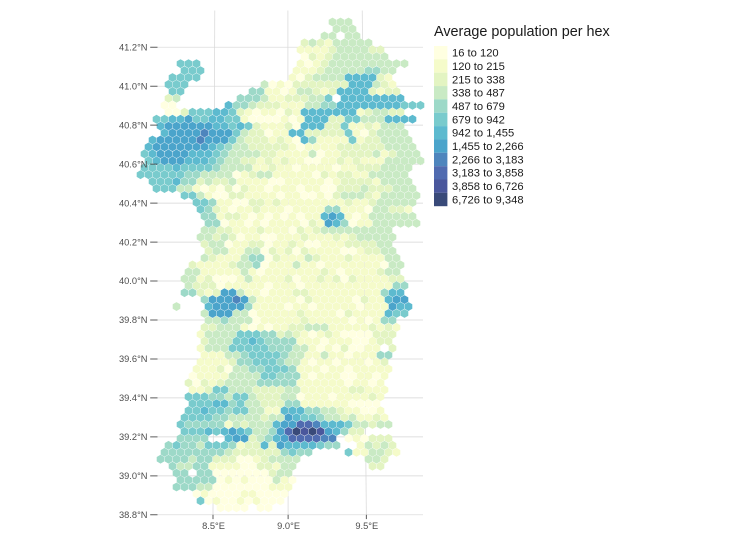 This screenshot has height=548, width=746. What do you see at coordinates (133, 320) in the screenshot?
I see `svg-text: 39.8°N` at bounding box center [133, 320].